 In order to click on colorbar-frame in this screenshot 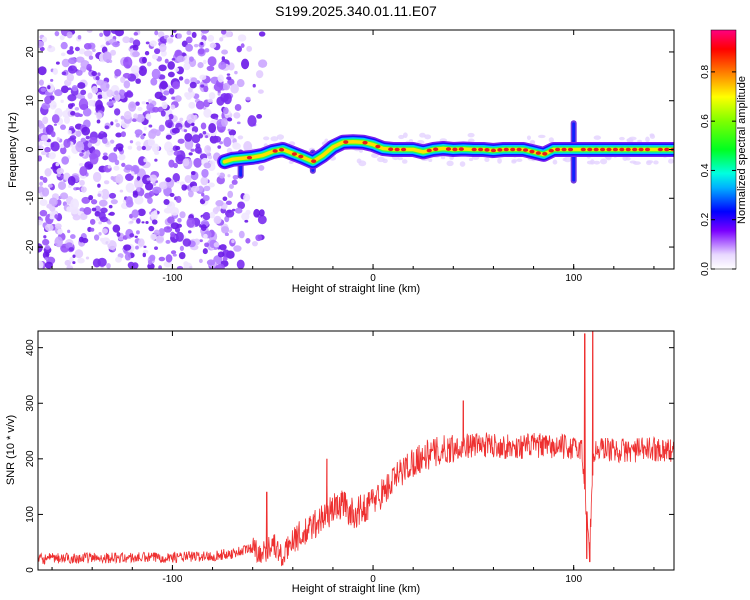, I will do `click(723, 149)`.